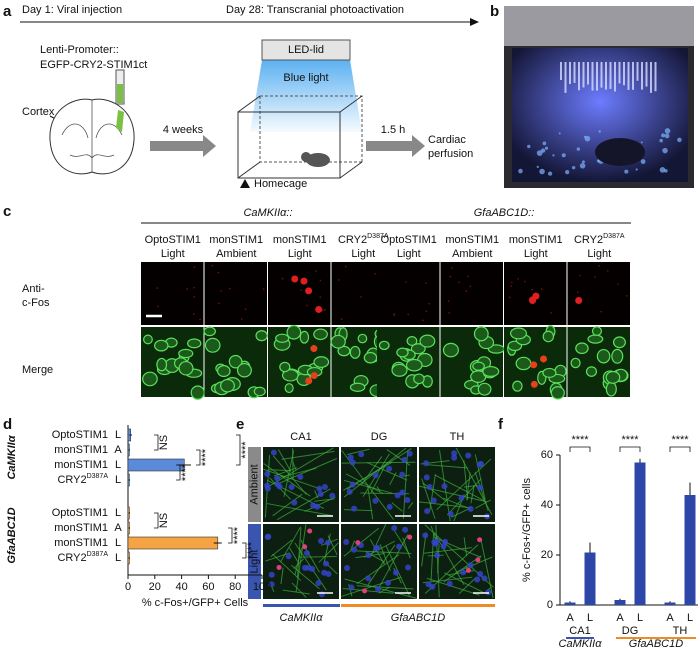 The image size is (698, 649). I want to click on column-label-base: OptoSTIM1, so click(173, 240).